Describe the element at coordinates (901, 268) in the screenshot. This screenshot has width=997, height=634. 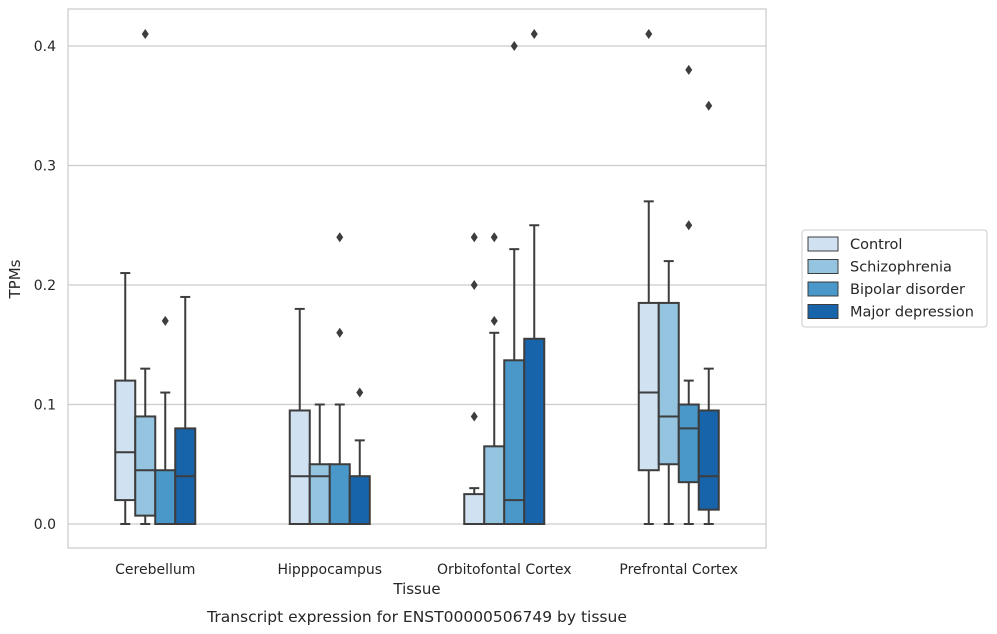
I see `legend-label: Schizophrenia` at that location.